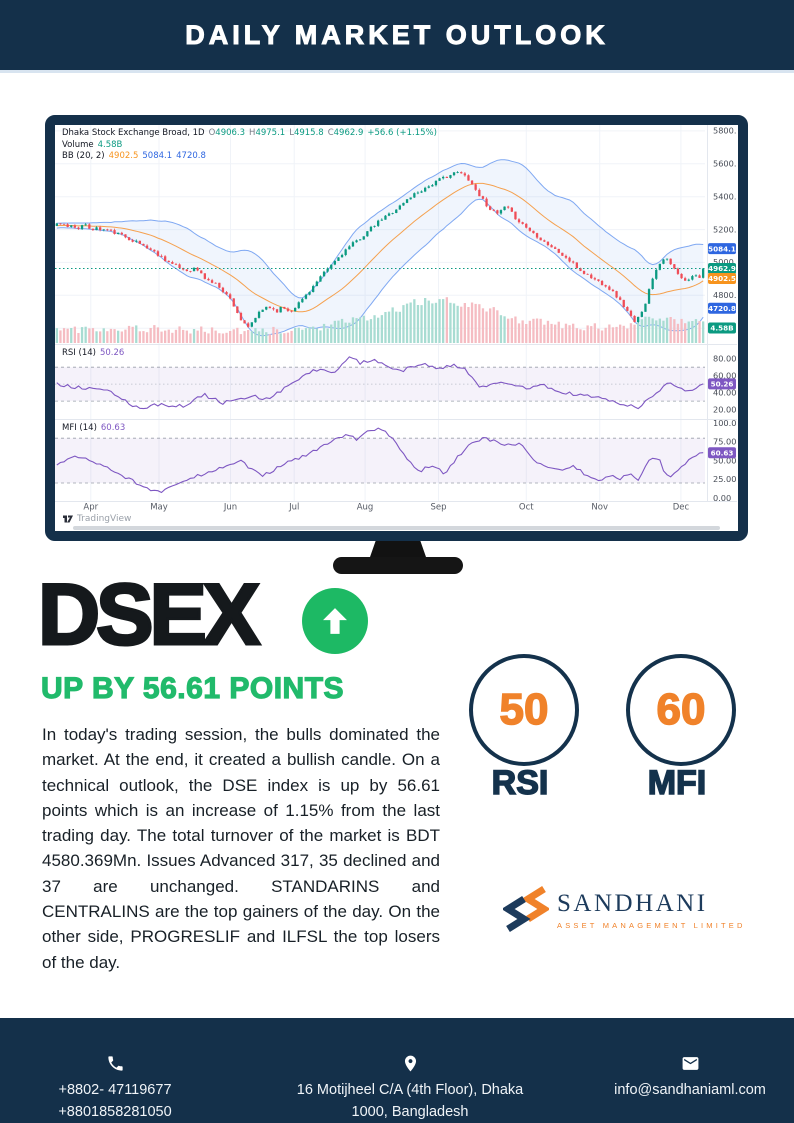 The width and height of the screenshot is (794, 1123). I want to click on svg-text: Dec, so click(681, 508).